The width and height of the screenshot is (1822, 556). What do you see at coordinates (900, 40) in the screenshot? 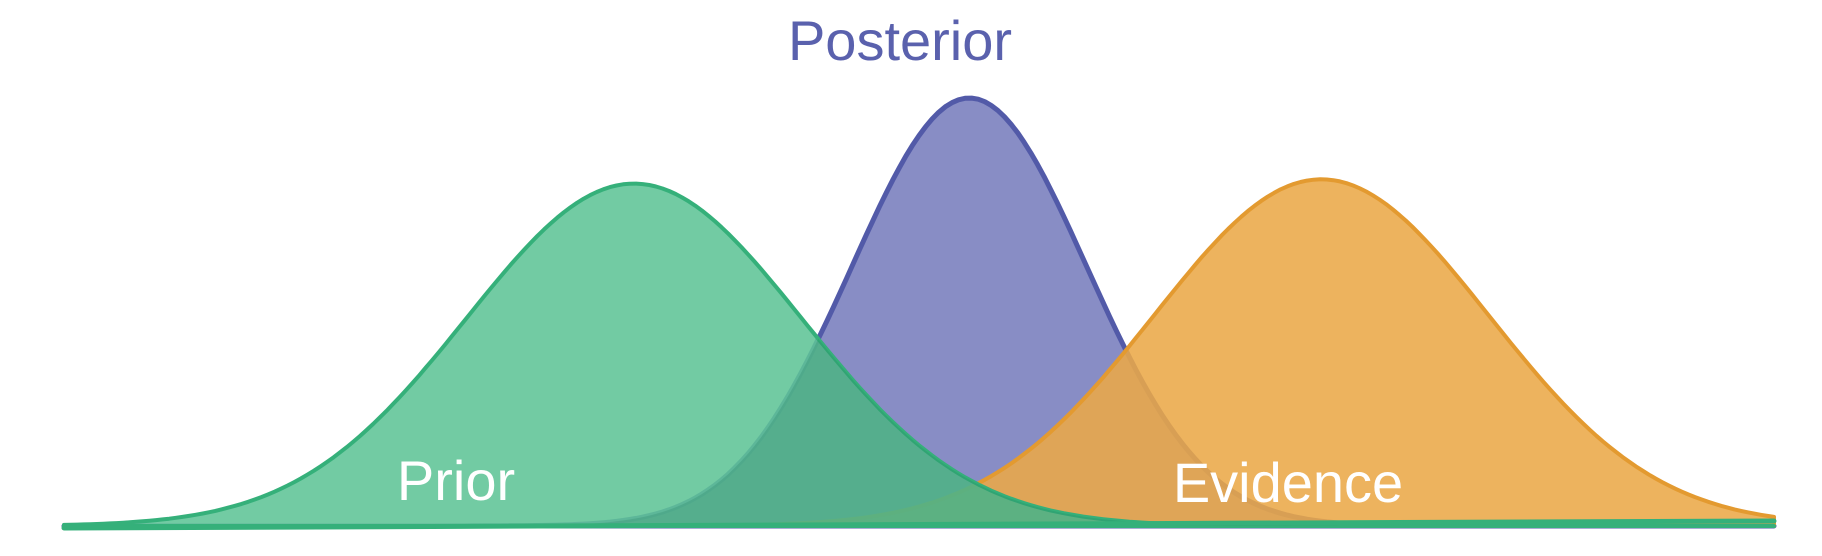
I see `posterior-label: Posterior` at bounding box center [900, 40].